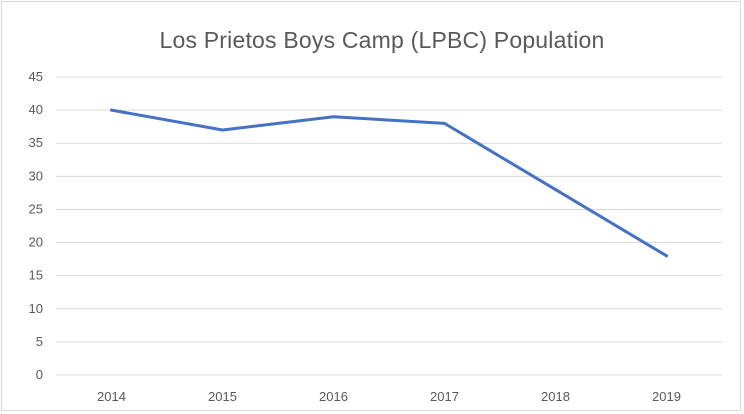 The height and width of the screenshot is (414, 744). Describe the element at coordinates (444, 396) in the screenshot. I see `x-tick-label: 2017` at that location.